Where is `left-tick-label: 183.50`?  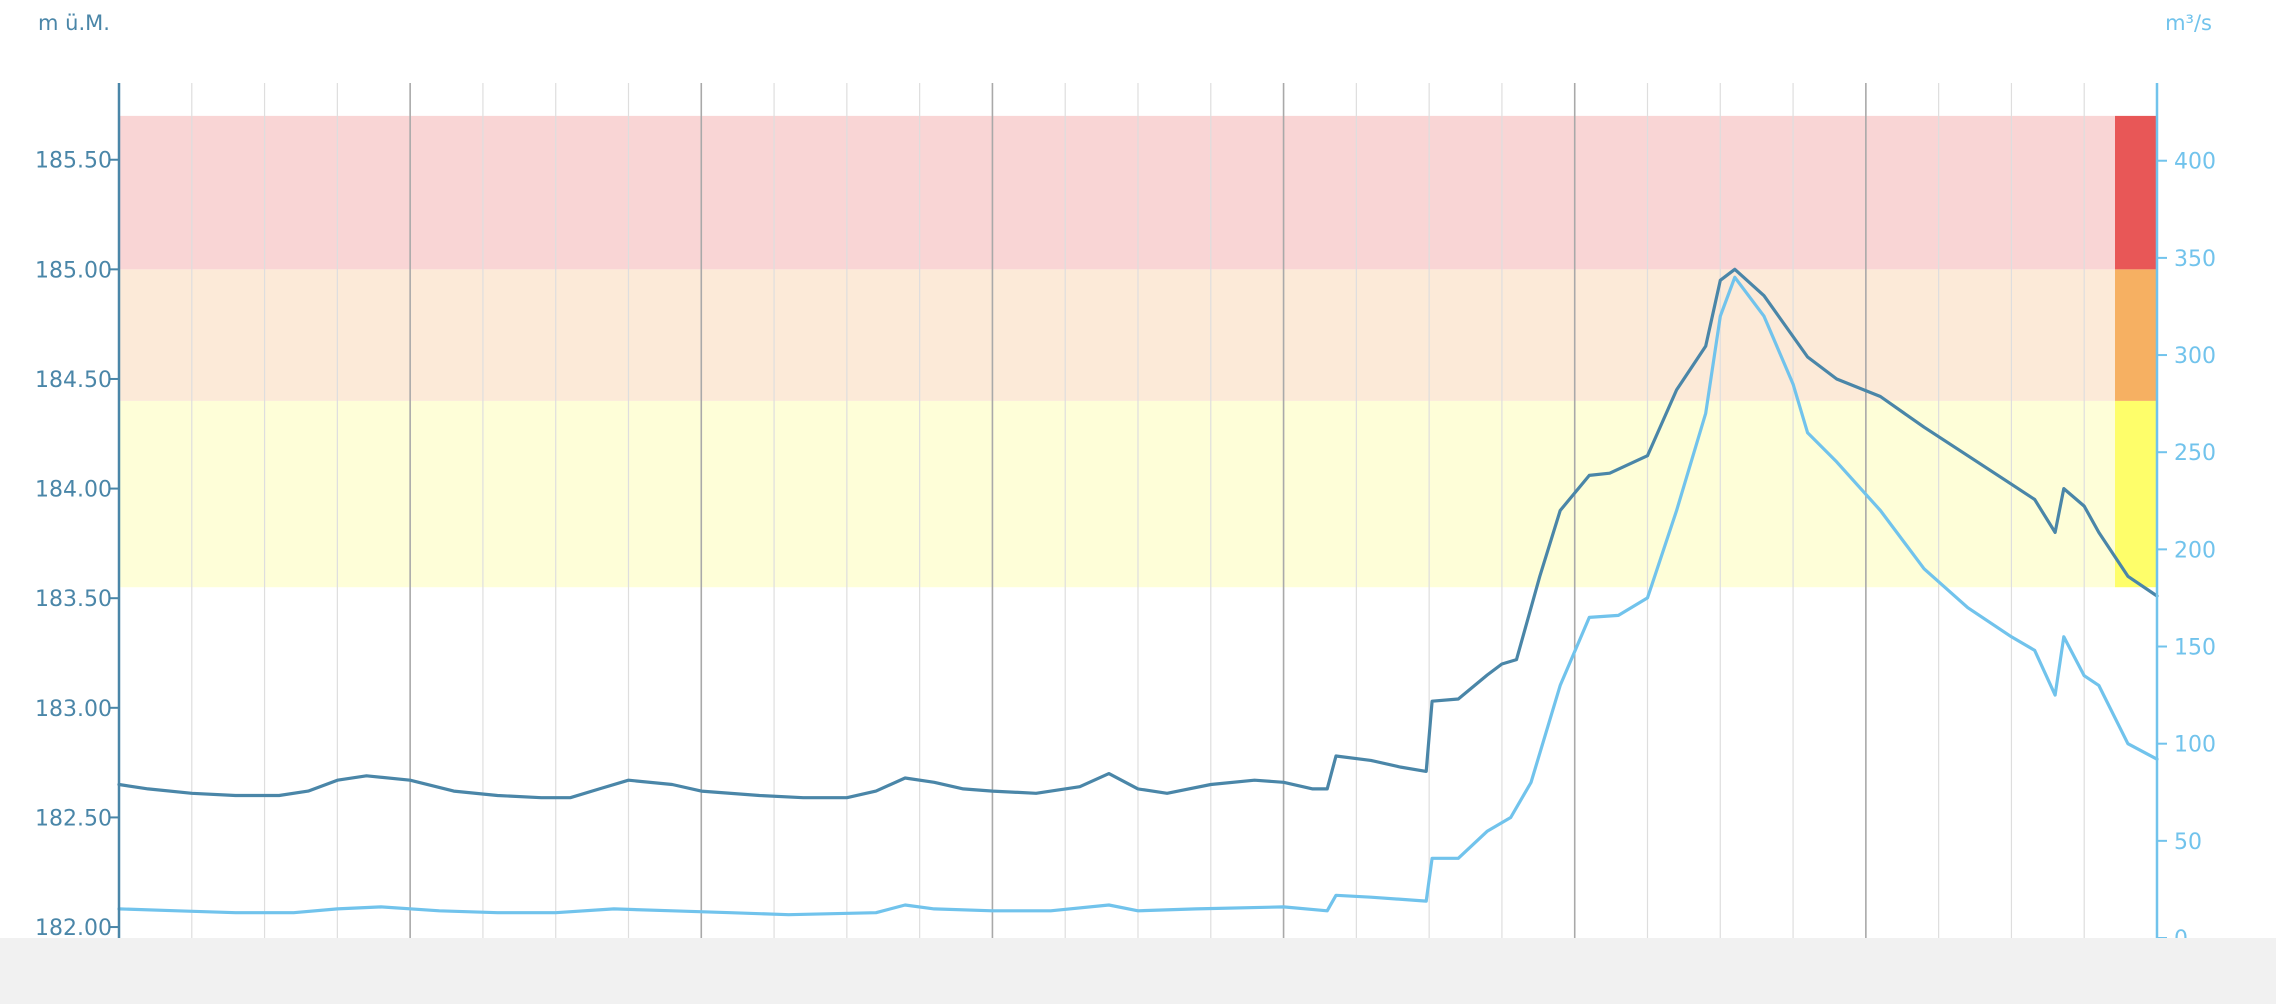
left-tick-label: 183.50 is located at coordinates (73, 599).